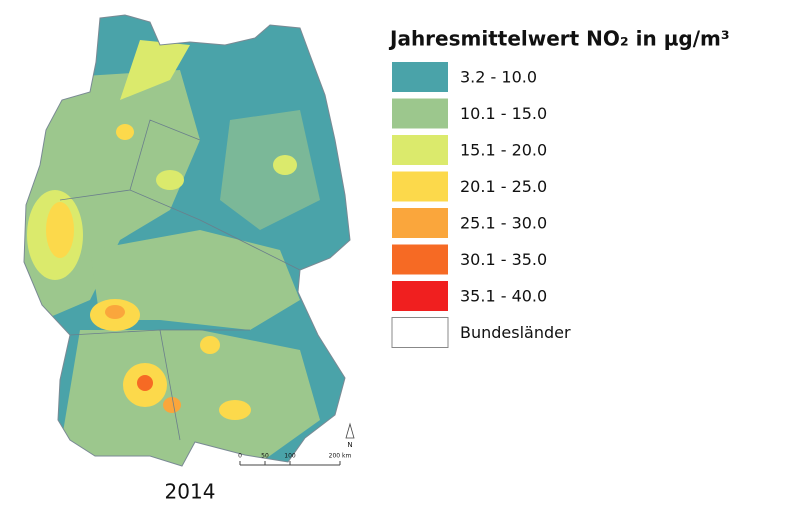  What do you see at coordinates (265, 456) in the screenshot?
I see `scale-label: 50` at bounding box center [265, 456].